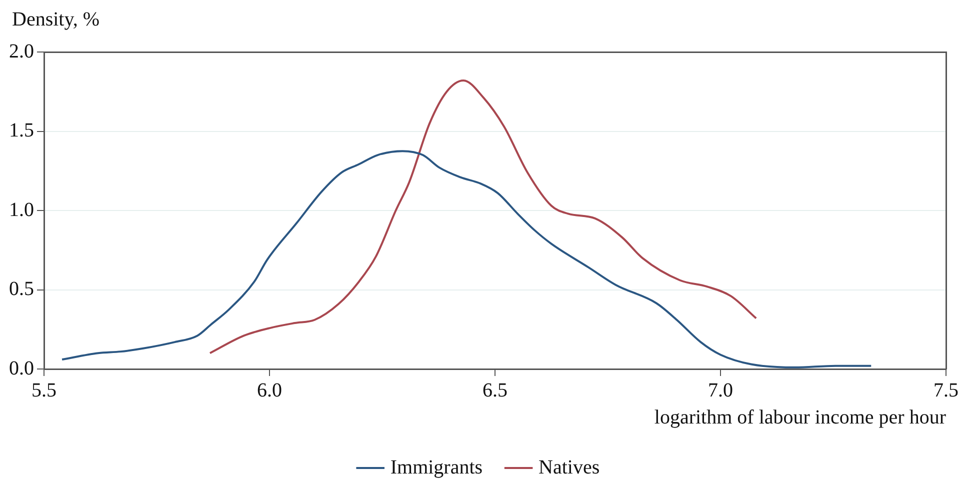 This screenshot has width=968, height=488. I want to click on x-tick-label: 7.5, so click(946, 390).